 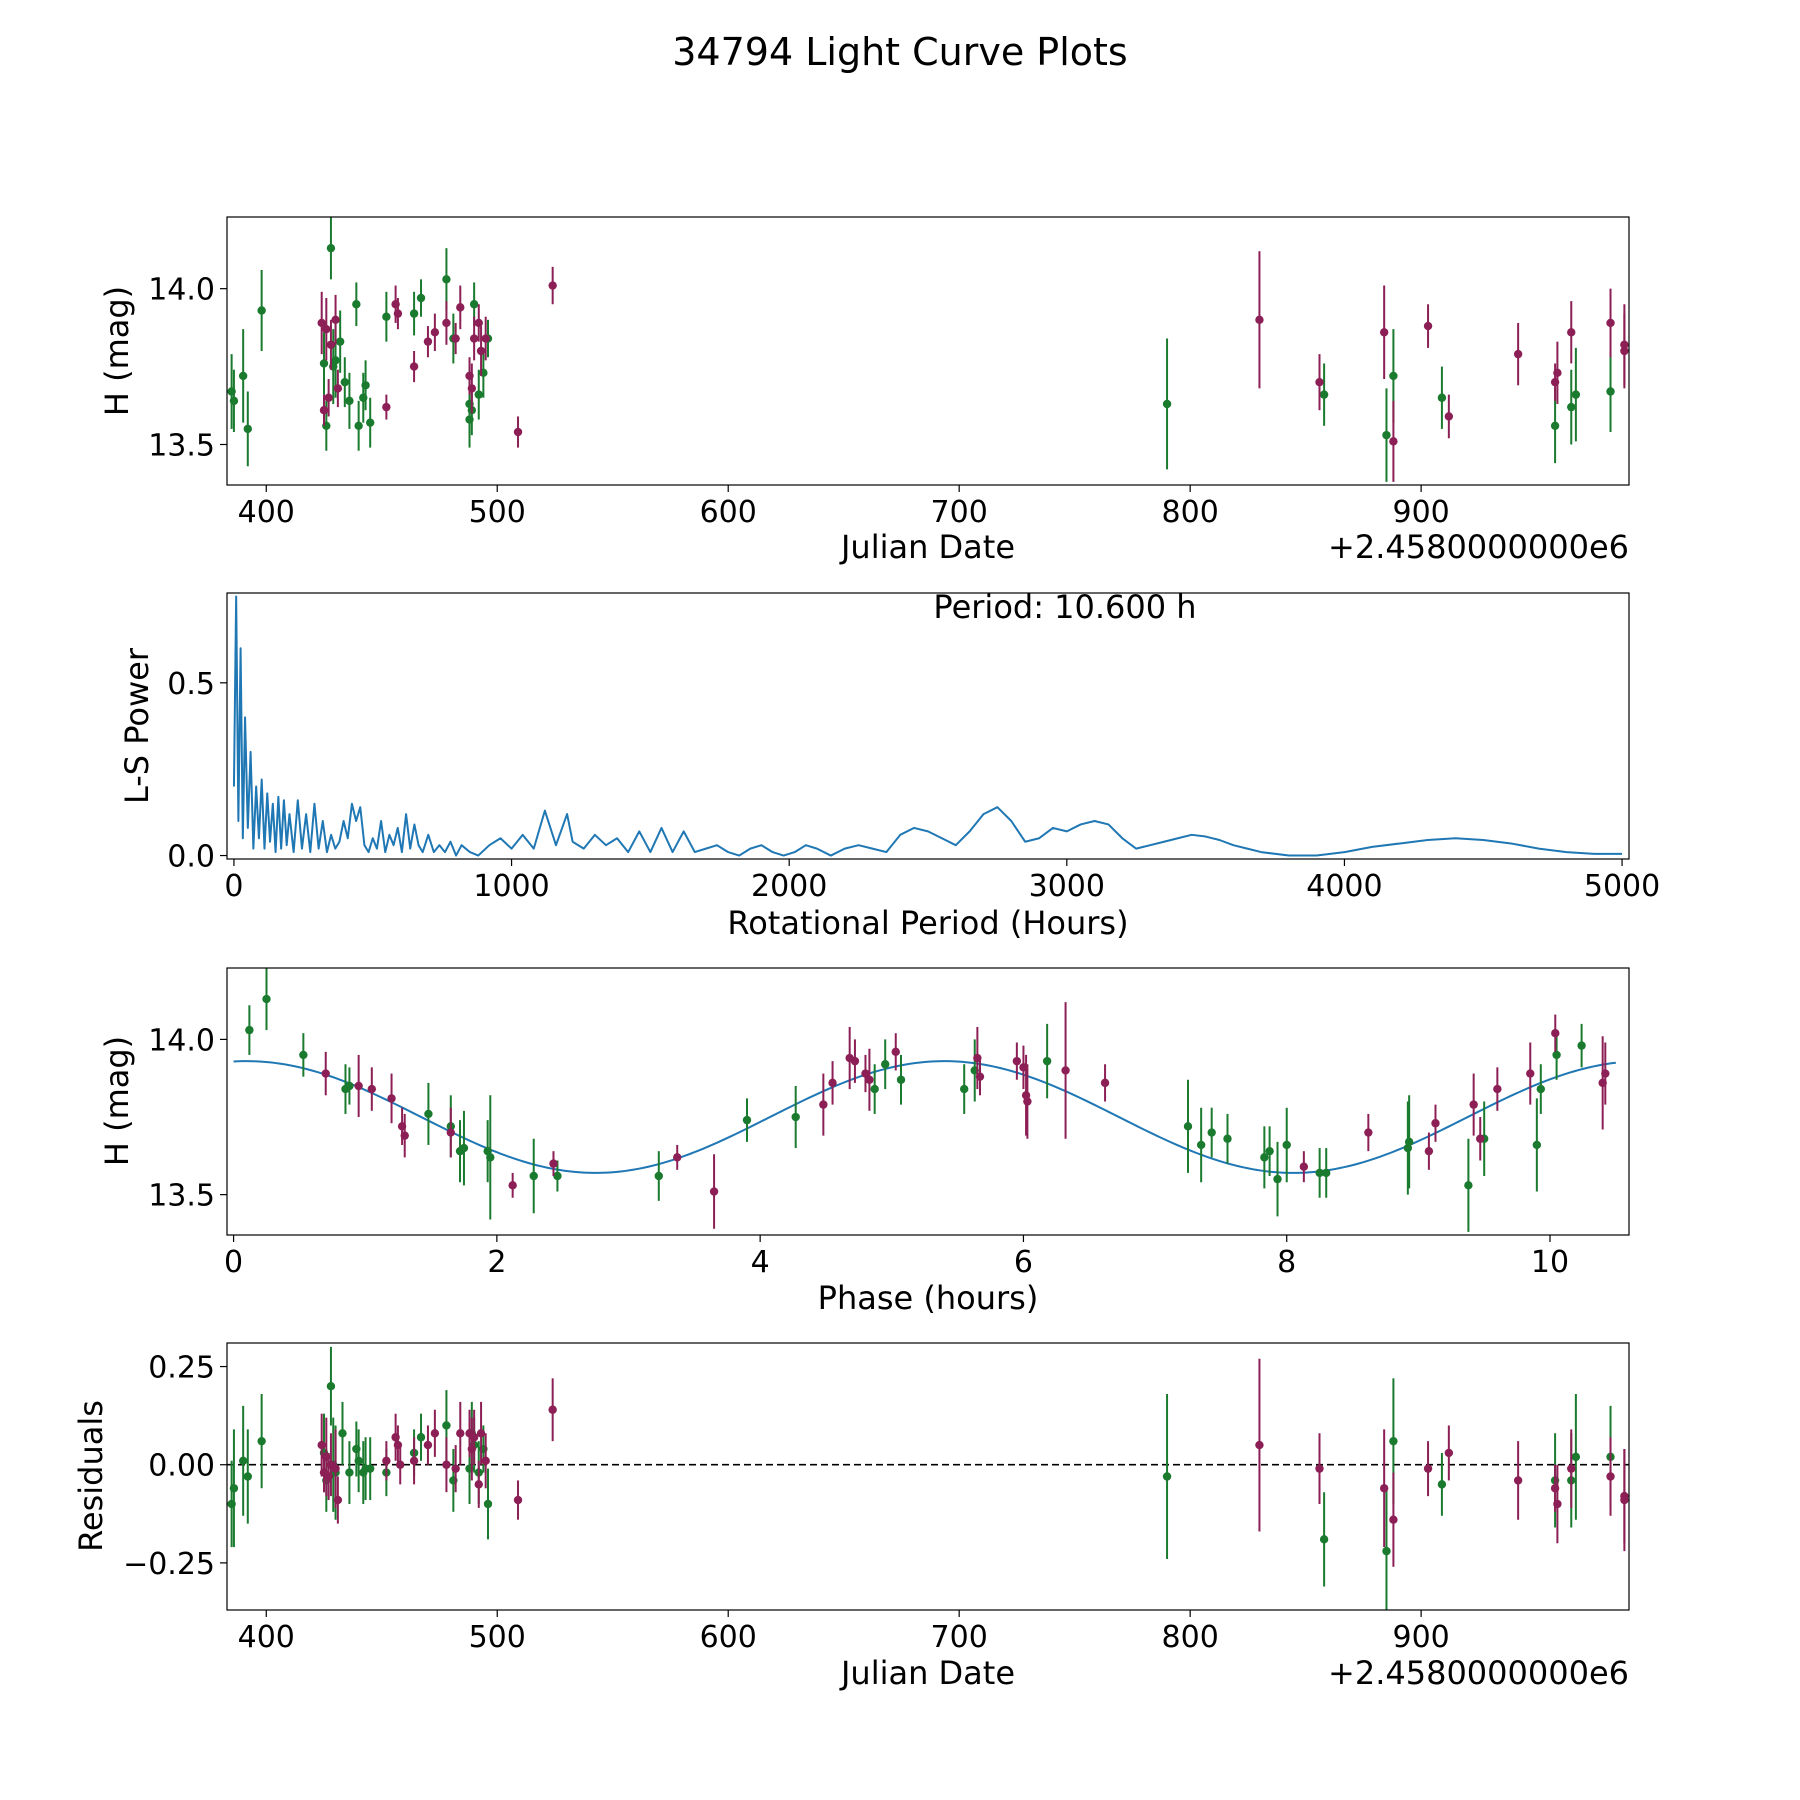 I want to click on period-annotation: Period: 10.600 h, so click(x=1064, y=607).